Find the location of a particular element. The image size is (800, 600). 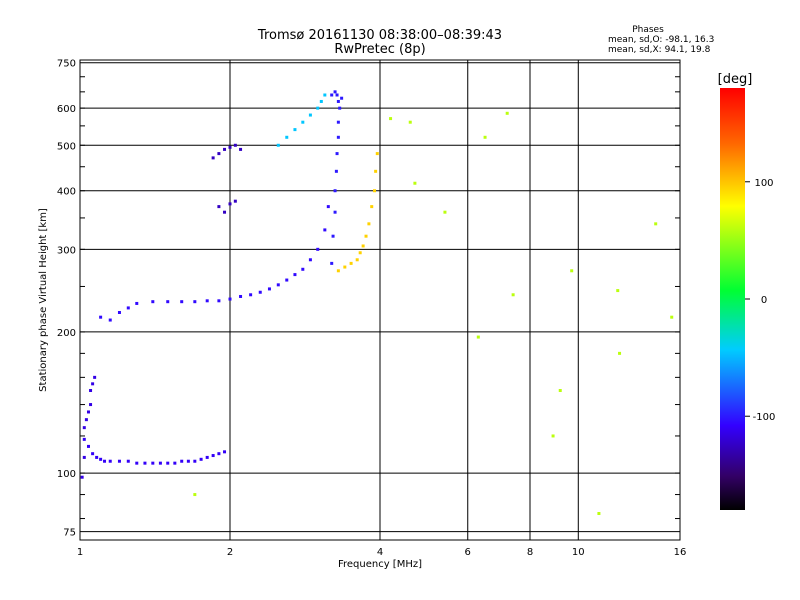

x-tick-label: 16 is located at coordinates (680, 552).